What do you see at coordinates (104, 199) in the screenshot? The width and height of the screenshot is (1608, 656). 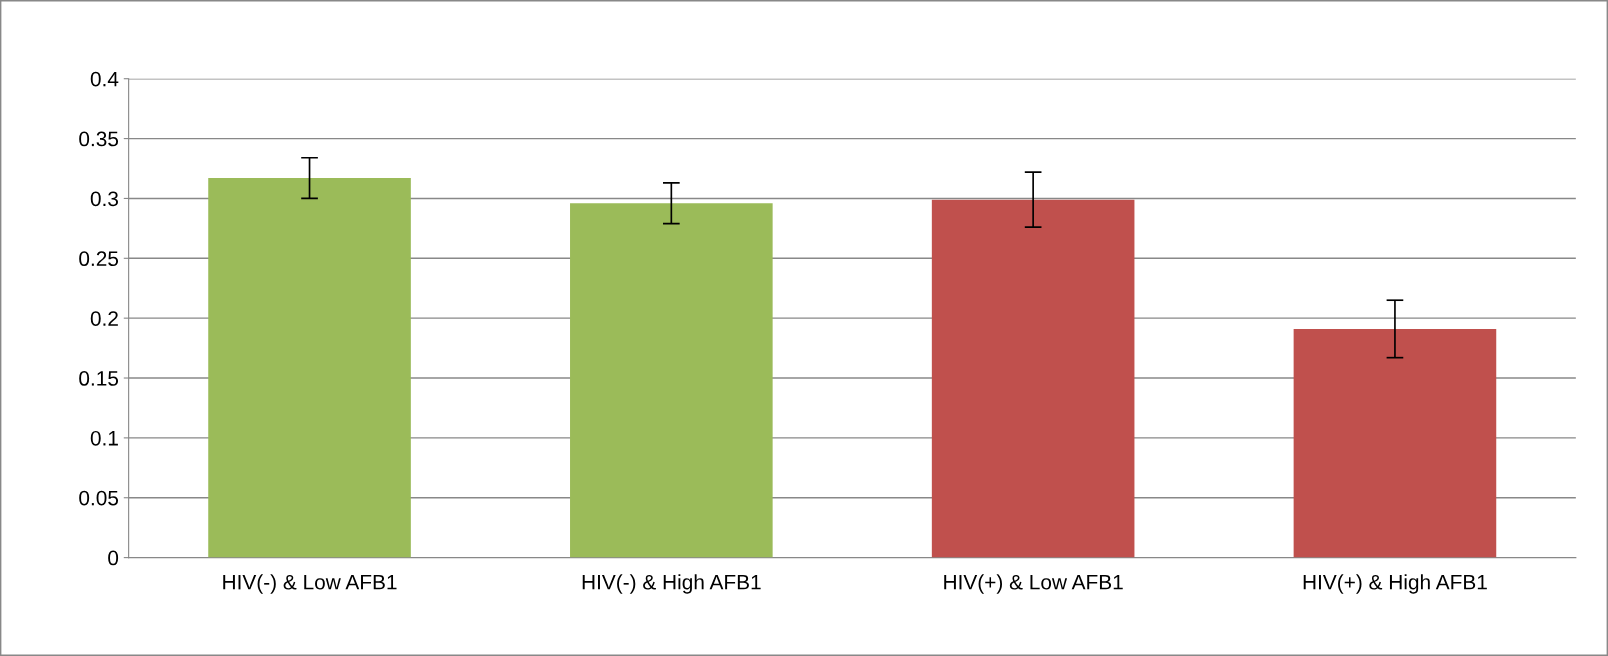 I see `y-tick-label: 0.3` at bounding box center [104, 199].